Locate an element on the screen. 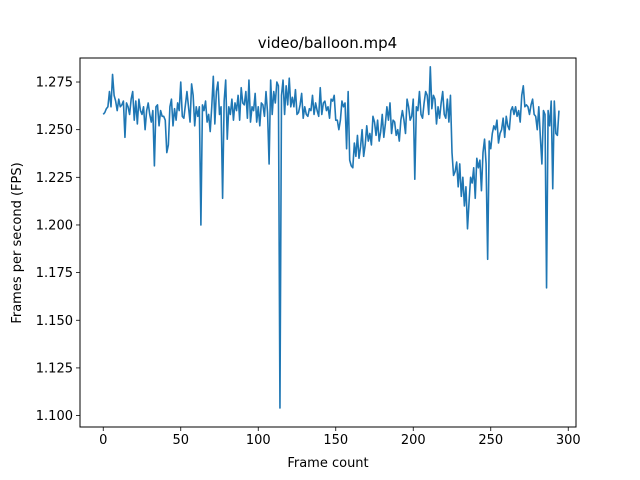 The width and height of the screenshot is (640, 480). x-tick-label: 100 is located at coordinates (258, 440).